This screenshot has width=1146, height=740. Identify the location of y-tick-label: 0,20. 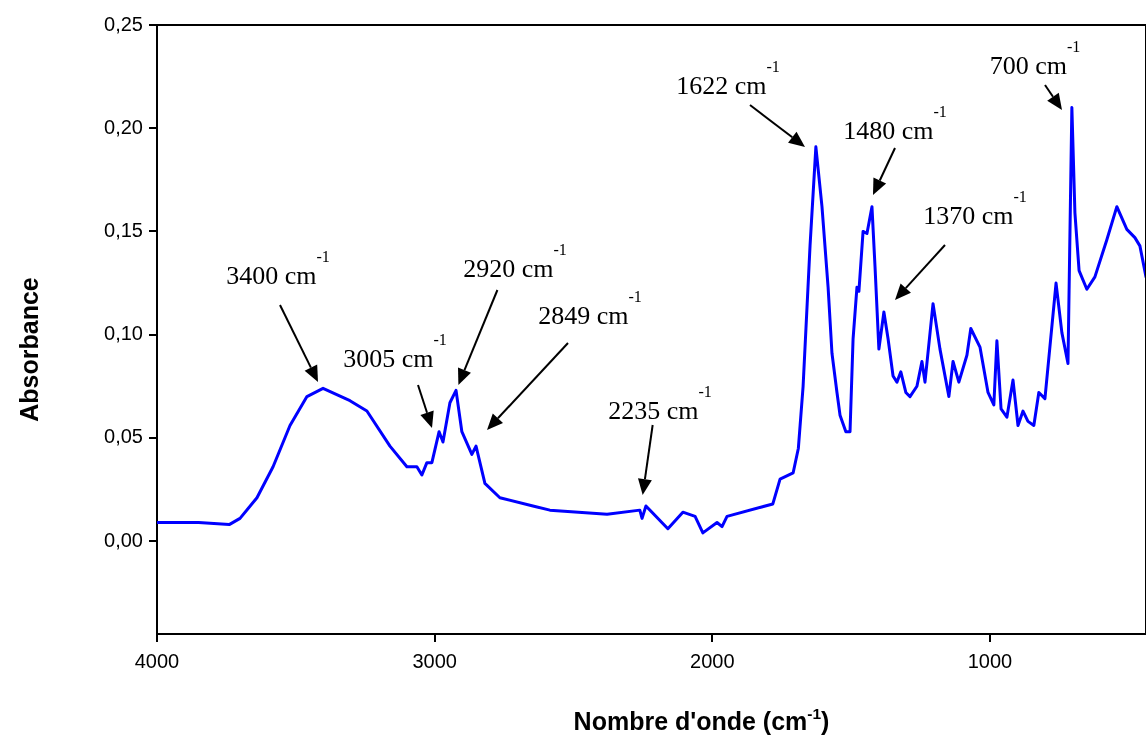
(123, 126).